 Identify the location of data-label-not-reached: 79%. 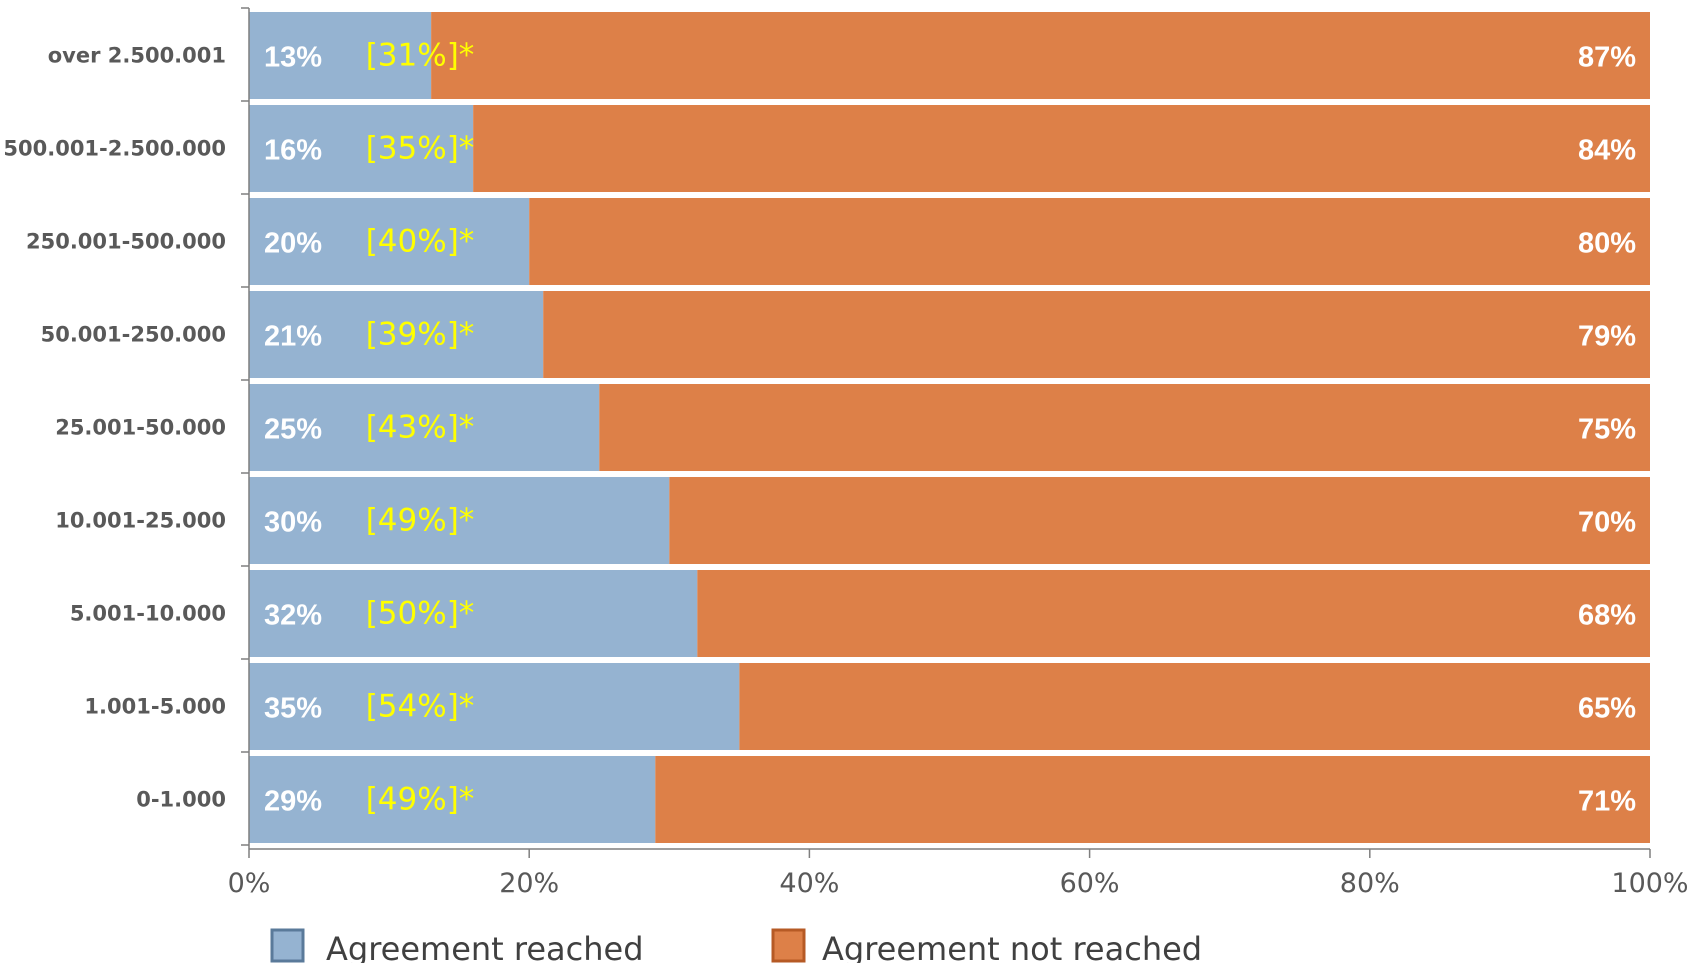
(1607, 337).